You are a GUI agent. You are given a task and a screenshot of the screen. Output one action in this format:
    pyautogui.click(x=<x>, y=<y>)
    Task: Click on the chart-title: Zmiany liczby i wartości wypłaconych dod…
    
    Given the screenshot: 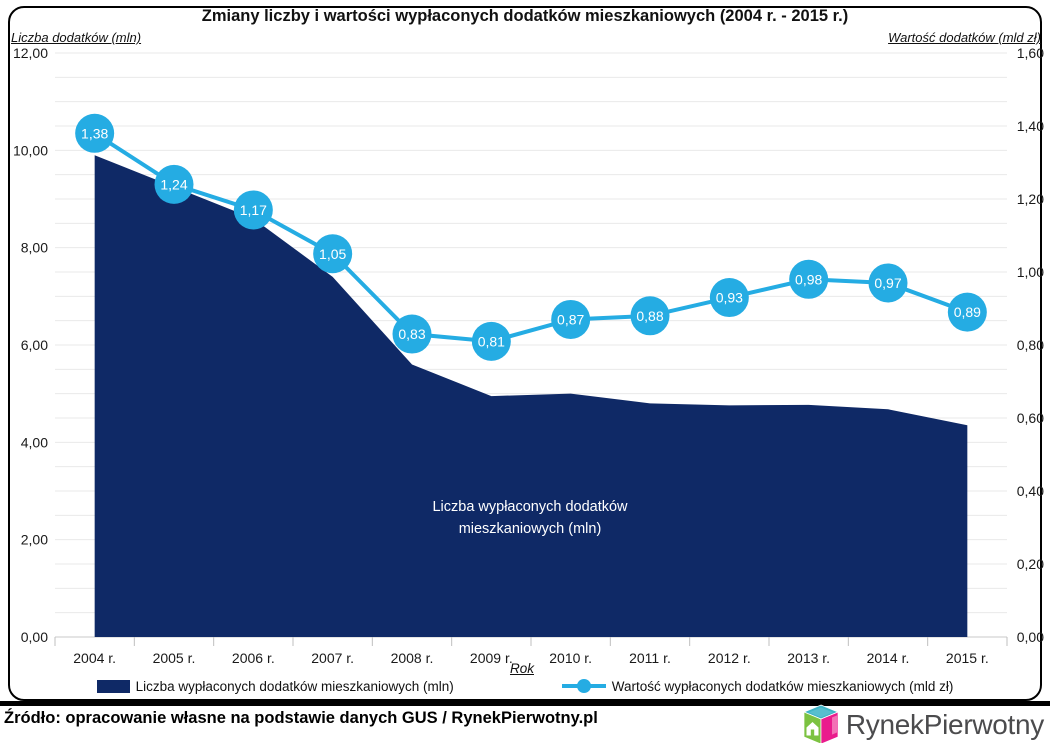 What is the action you would take?
    pyautogui.click(x=525, y=16)
    